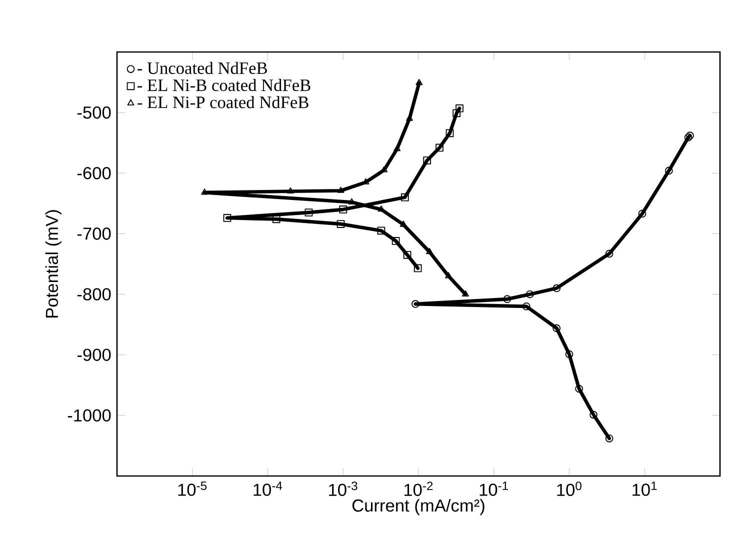 The width and height of the screenshot is (734, 548). What do you see at coordinates (418, 507) in the screenshot?
I see `x-axis-title: Current (mA/cm²)` at bounding box center [418, 507].